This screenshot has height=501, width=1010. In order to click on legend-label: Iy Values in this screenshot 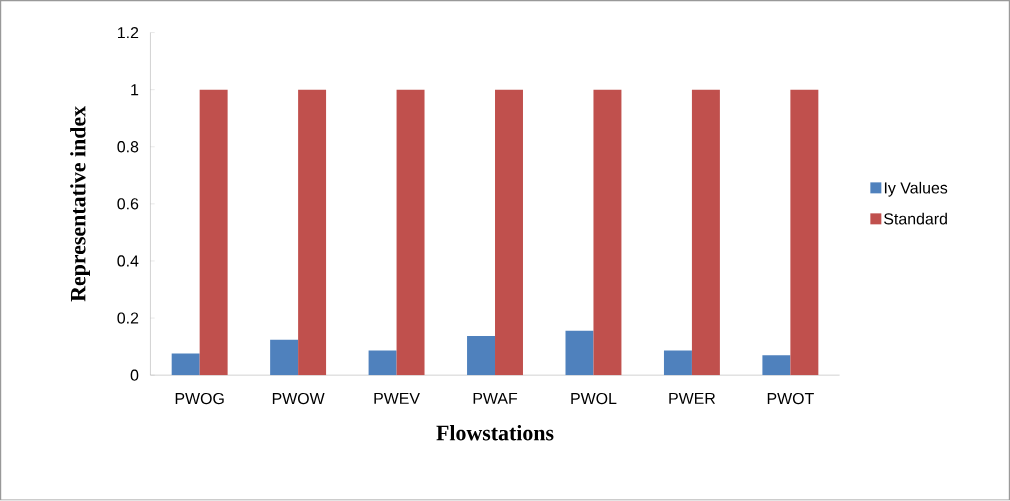, I will do `click(916, 189)`.